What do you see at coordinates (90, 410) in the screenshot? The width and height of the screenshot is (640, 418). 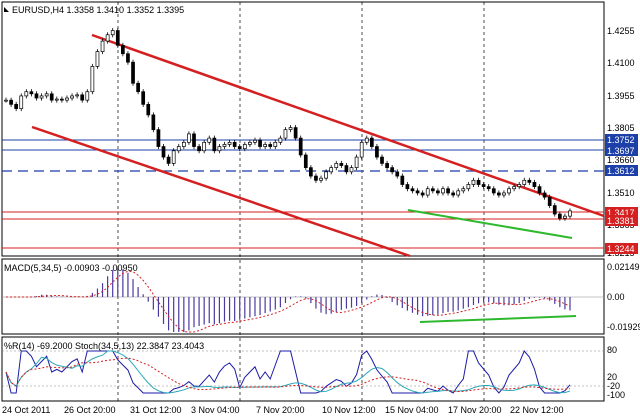 I see `time-tick: 26 Oct 20:00` at bounding box center [90, 410].